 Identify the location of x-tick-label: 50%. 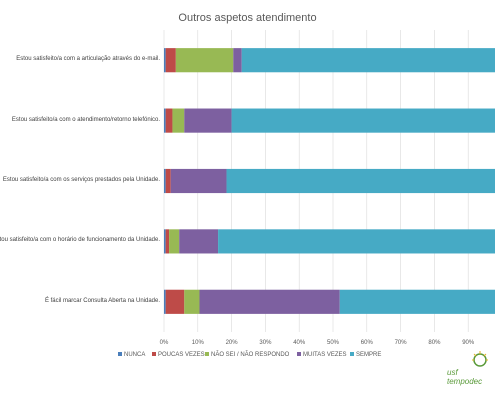
(333, 343).